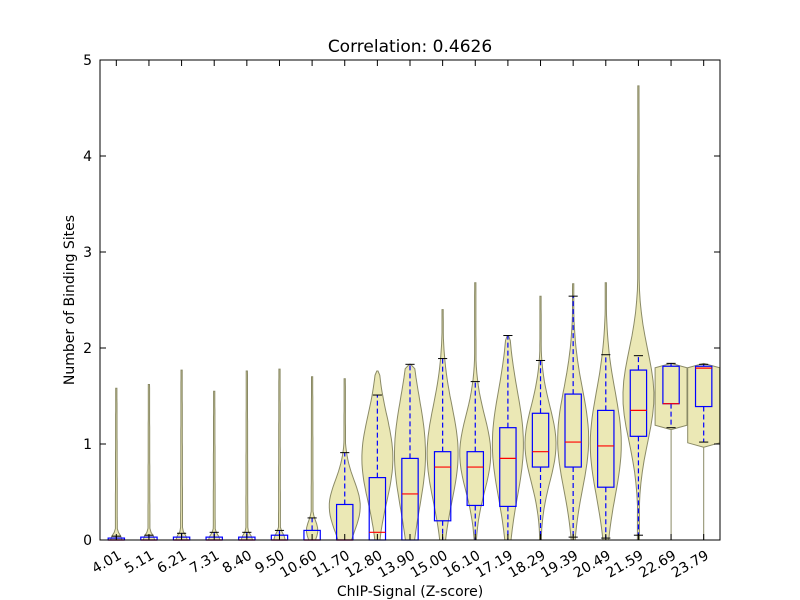 The width and height of the screenshot is (800, 600). Describe the element at coordinates (204, 562) in the screenshot. I see `x-tick-label: 7.31` at that location.